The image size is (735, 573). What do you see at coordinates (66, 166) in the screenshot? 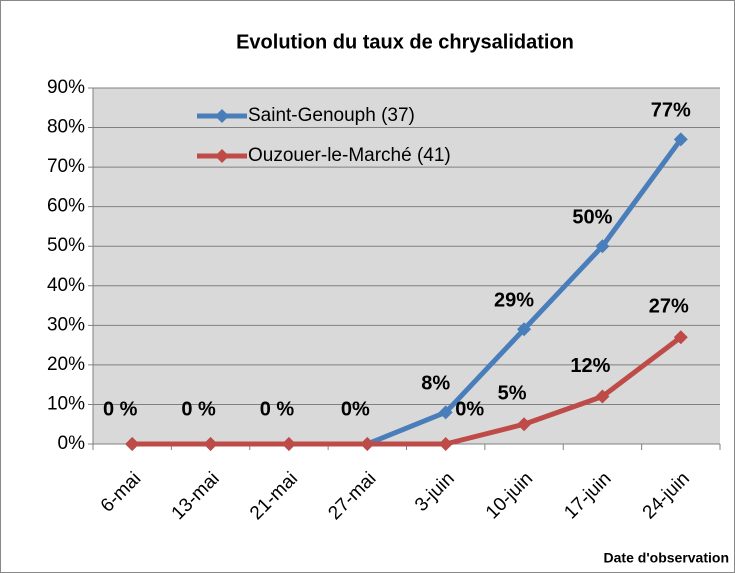
I see `y-tick-label: 70%` at bounding box center [66, 166].